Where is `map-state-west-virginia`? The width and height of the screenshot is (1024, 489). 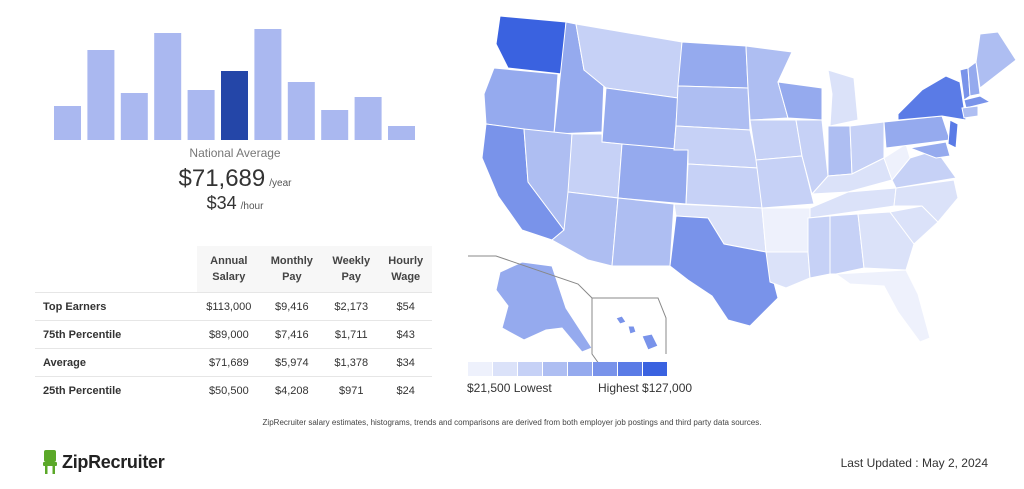 map-state-west-virginia is located at coordinates (897, 162).